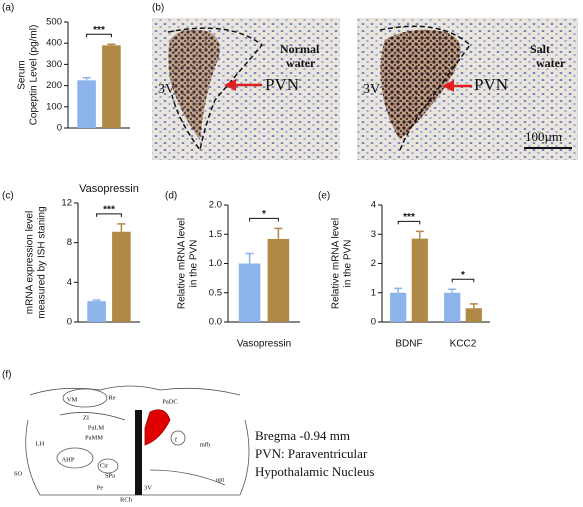  Describe the element at coordinates (540, 49) in the screenshot. I see `image-label: Salt` at that location.